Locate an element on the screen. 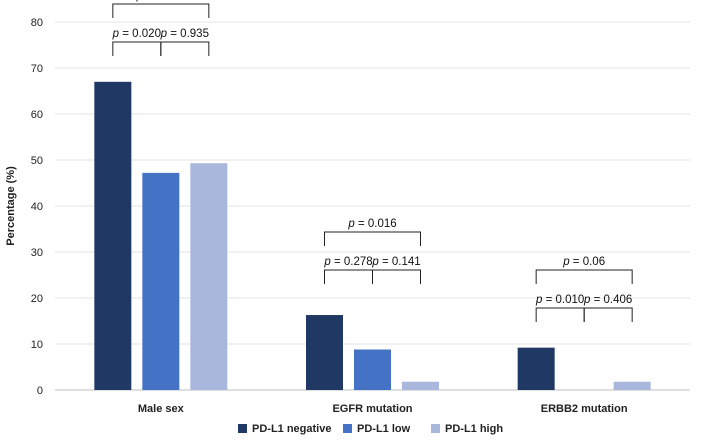  legend-label: PD-L1 high is located at coordinates (474, 429).